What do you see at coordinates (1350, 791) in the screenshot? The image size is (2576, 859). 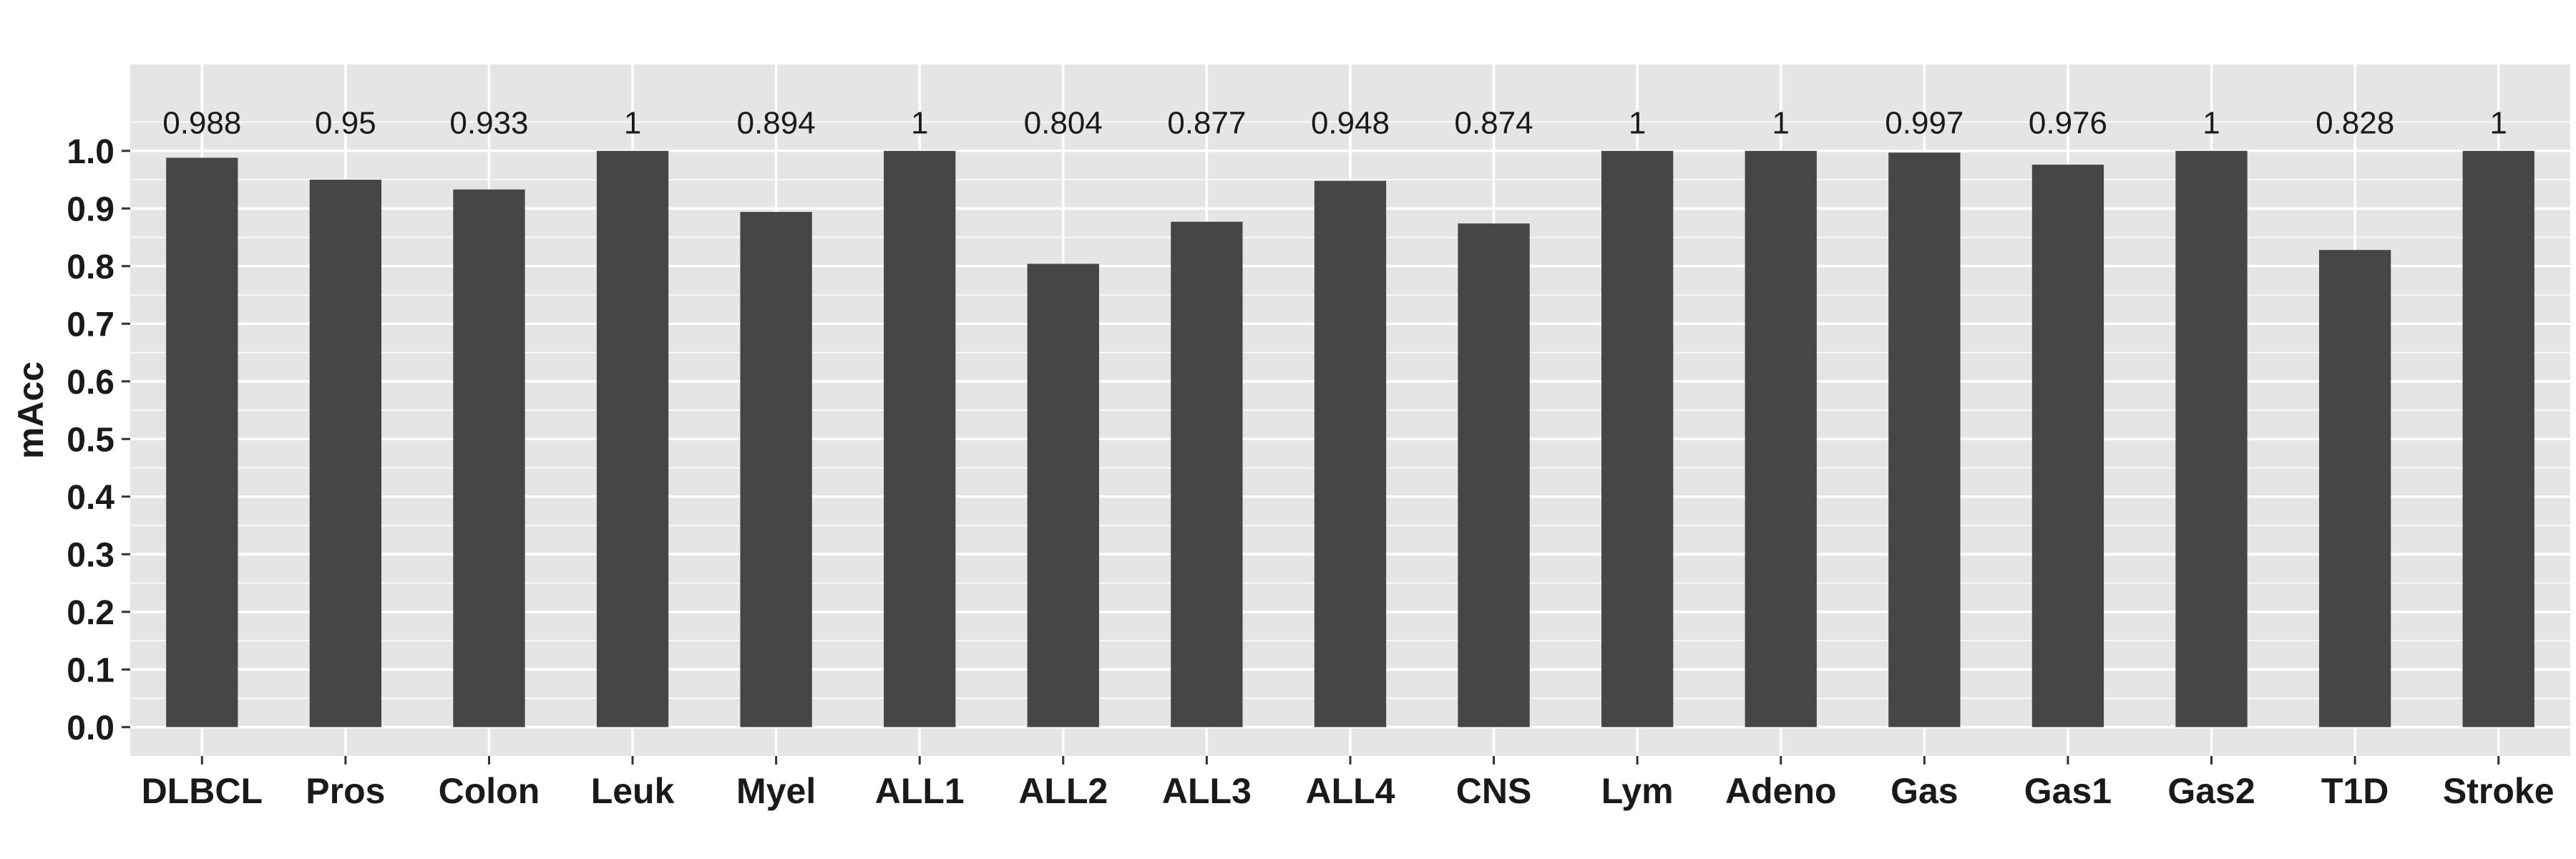 I see `x-tick-label-all4: ALL4` at bounding box center [1350, 791].